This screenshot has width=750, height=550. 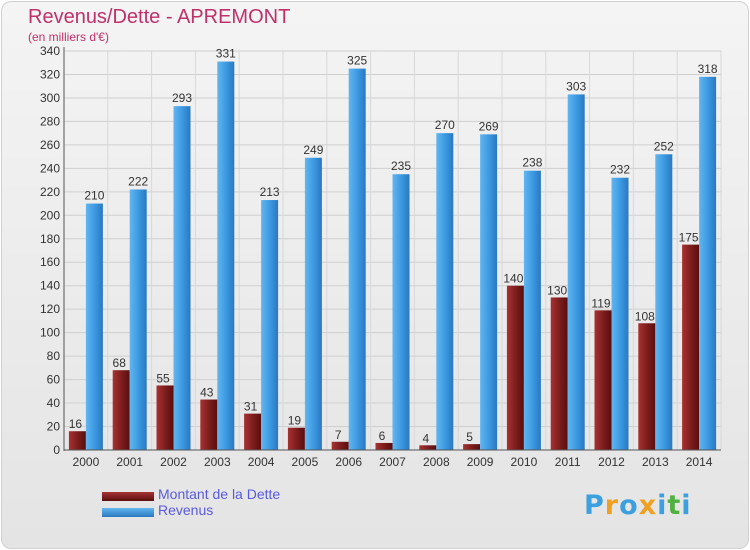 I want to click on x-tick-label: 2001, so click(x=129, y=462).